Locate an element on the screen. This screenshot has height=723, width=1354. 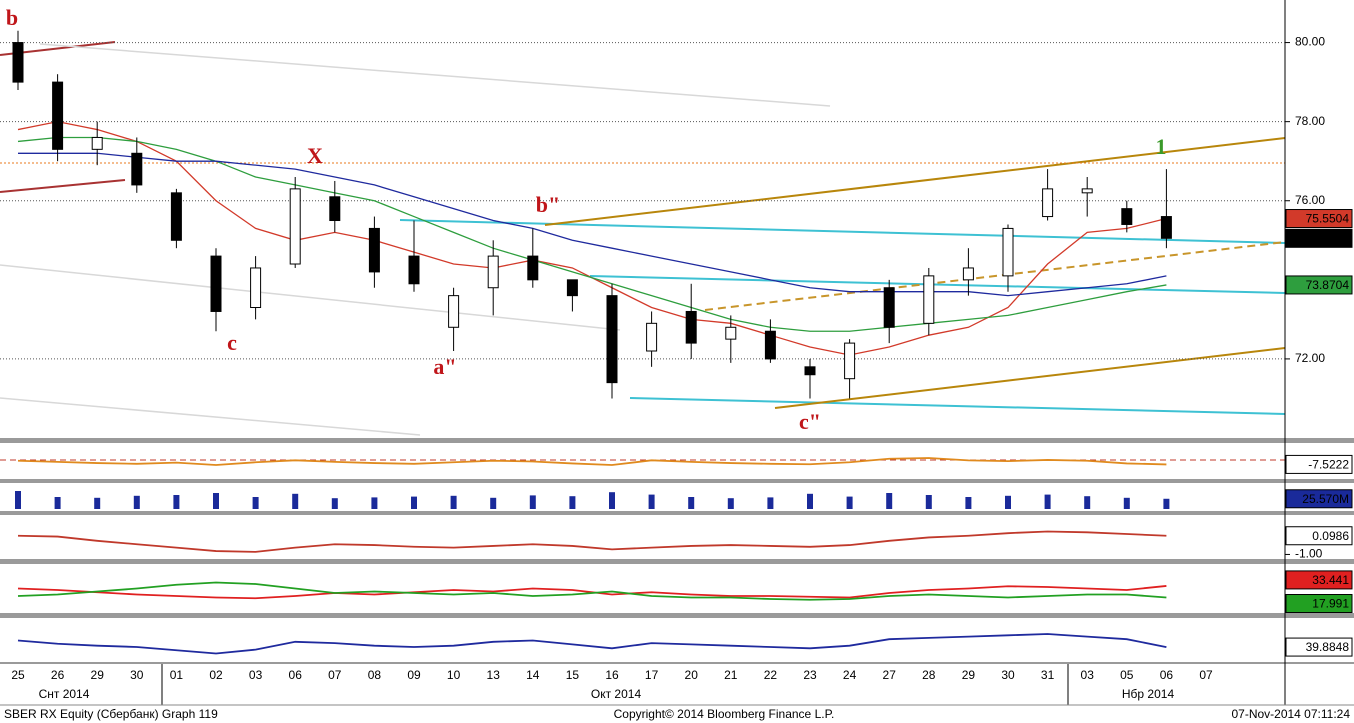
last-value-label: 73.8704 is located at coordinates (1328, 285).